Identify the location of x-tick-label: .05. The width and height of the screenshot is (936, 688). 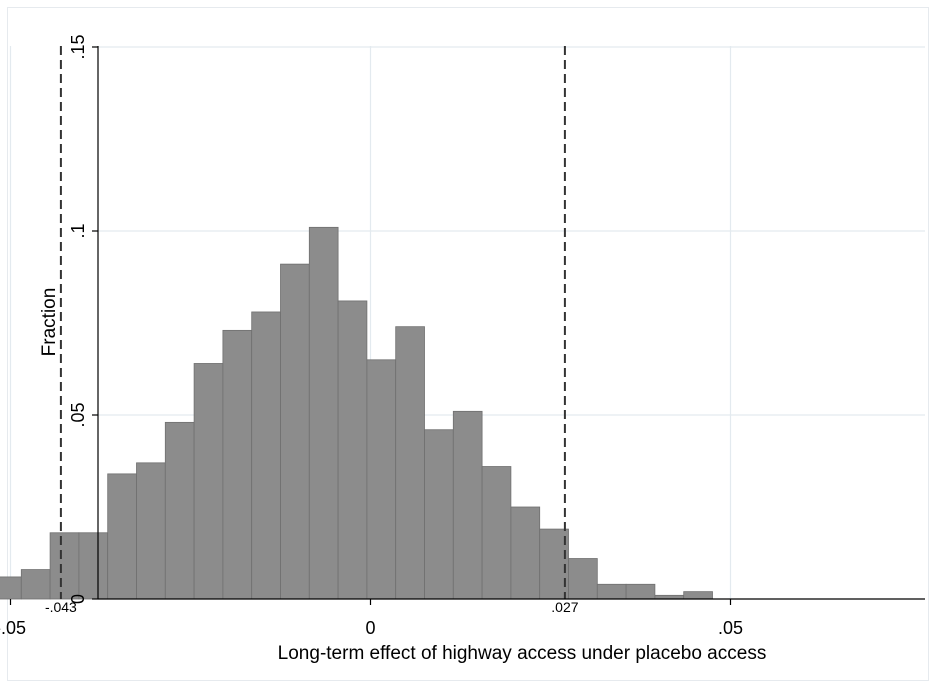
(730, 628).